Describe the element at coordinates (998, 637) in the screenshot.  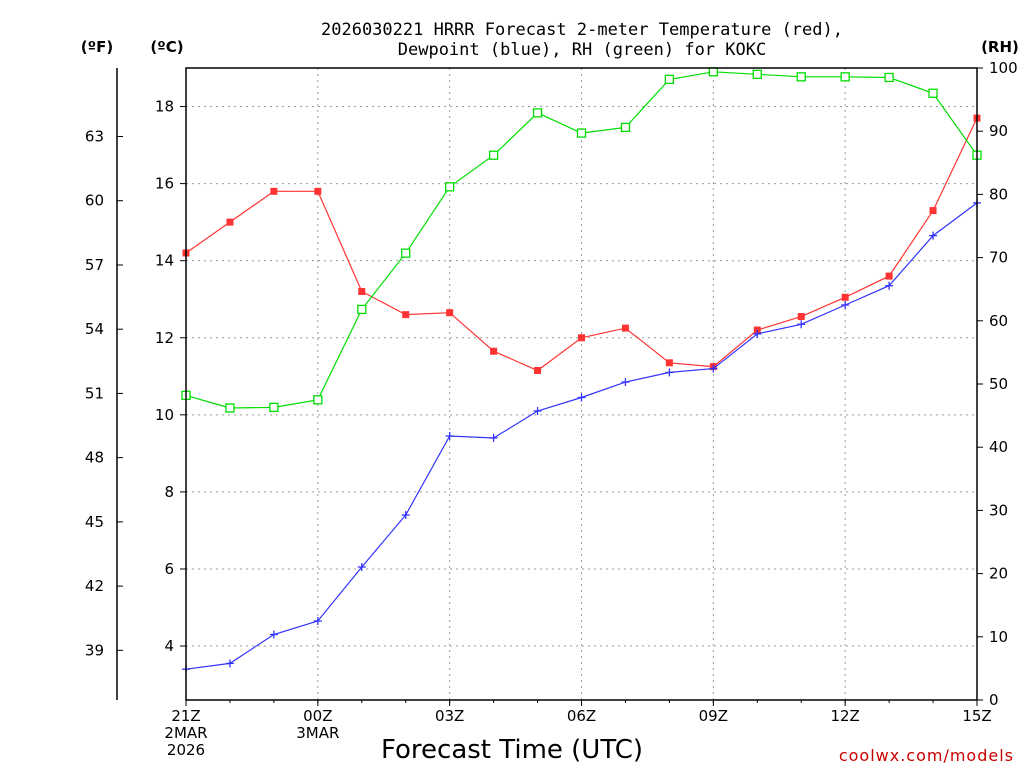
I see `rh-tick-label: 10` at that location.